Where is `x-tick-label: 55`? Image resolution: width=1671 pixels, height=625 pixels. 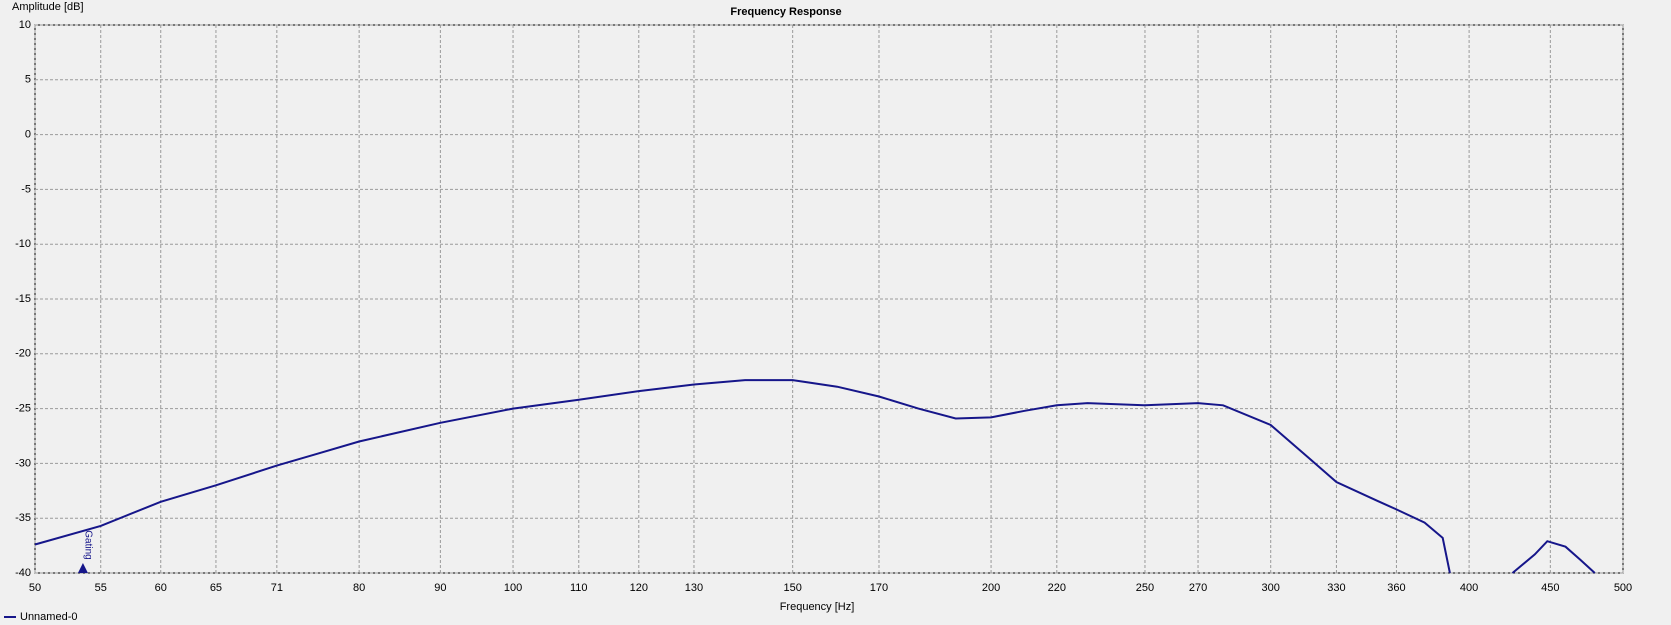 x-tick-label: 55 is located at coordinates (101, 588).